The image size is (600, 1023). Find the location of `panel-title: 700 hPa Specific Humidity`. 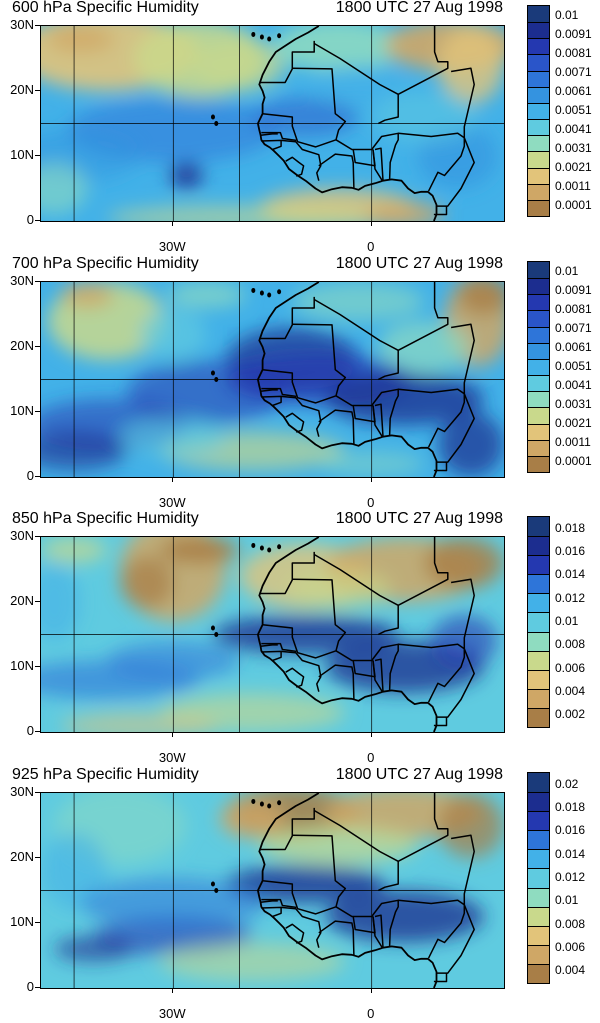

panel-title: 700 hPa Specific Humidity is located at coordinates (105, 263).